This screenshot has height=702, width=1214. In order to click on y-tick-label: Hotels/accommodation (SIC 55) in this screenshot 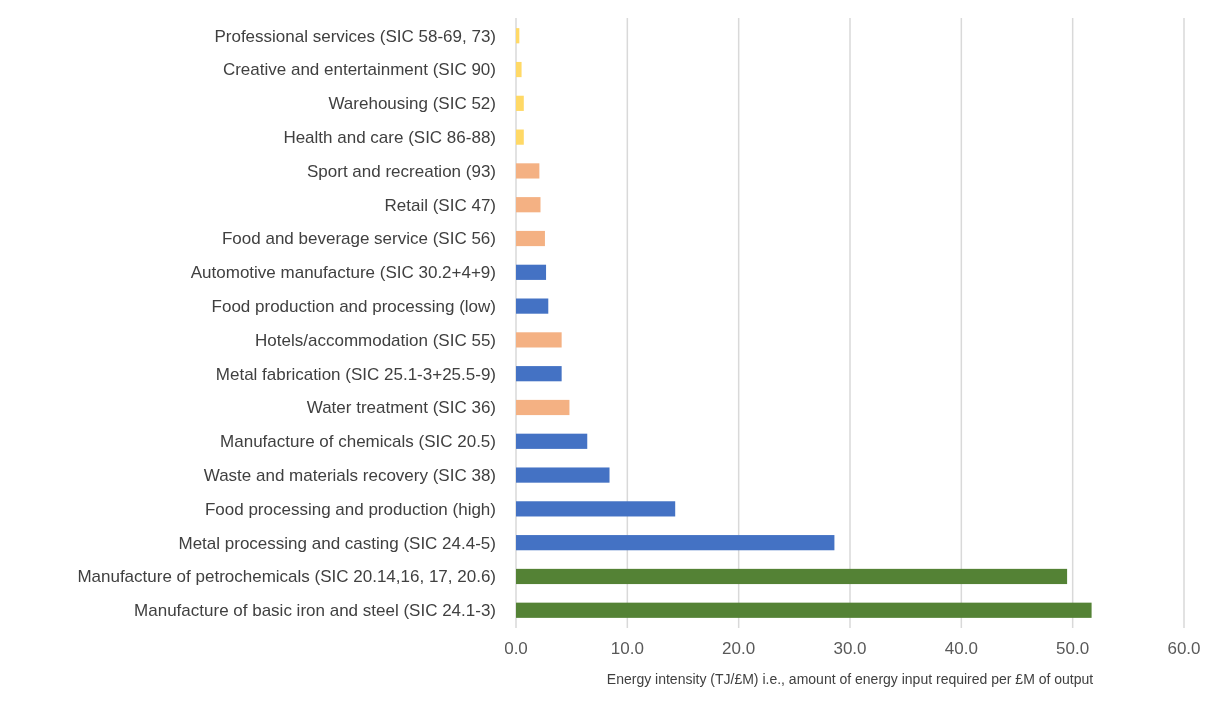, I will do `click(375, 340)`.